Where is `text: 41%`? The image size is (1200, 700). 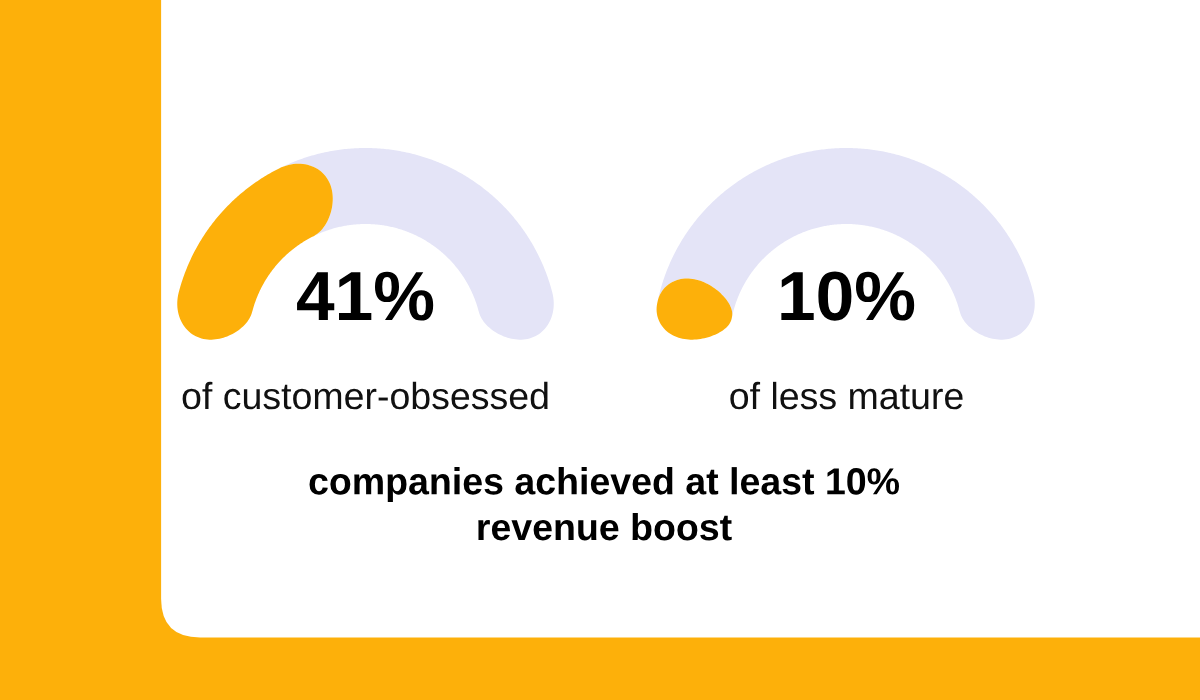 text: 41% is located at coordinates (365, 296).